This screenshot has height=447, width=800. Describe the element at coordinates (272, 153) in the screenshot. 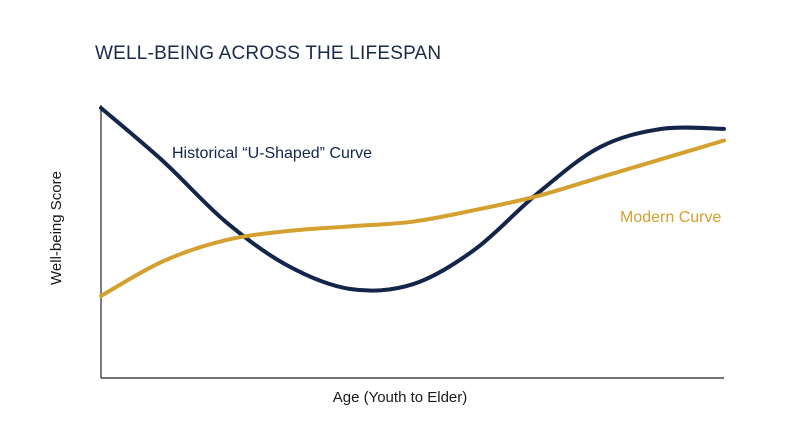

I see `series-label-historical: Historical “U-Shaped” Curve` at that location.